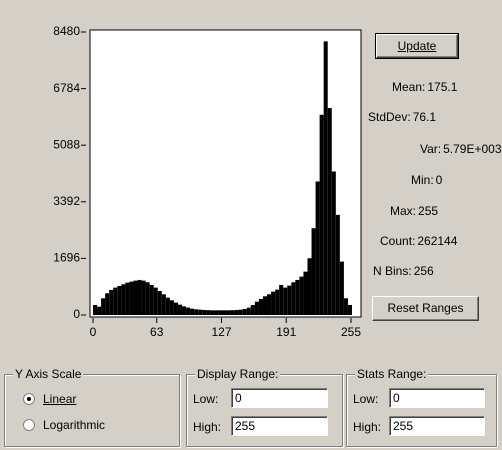 The width and height of the screenshot is (502, 450). I want to click on y-tick-label: 6784, so click(66, 88).